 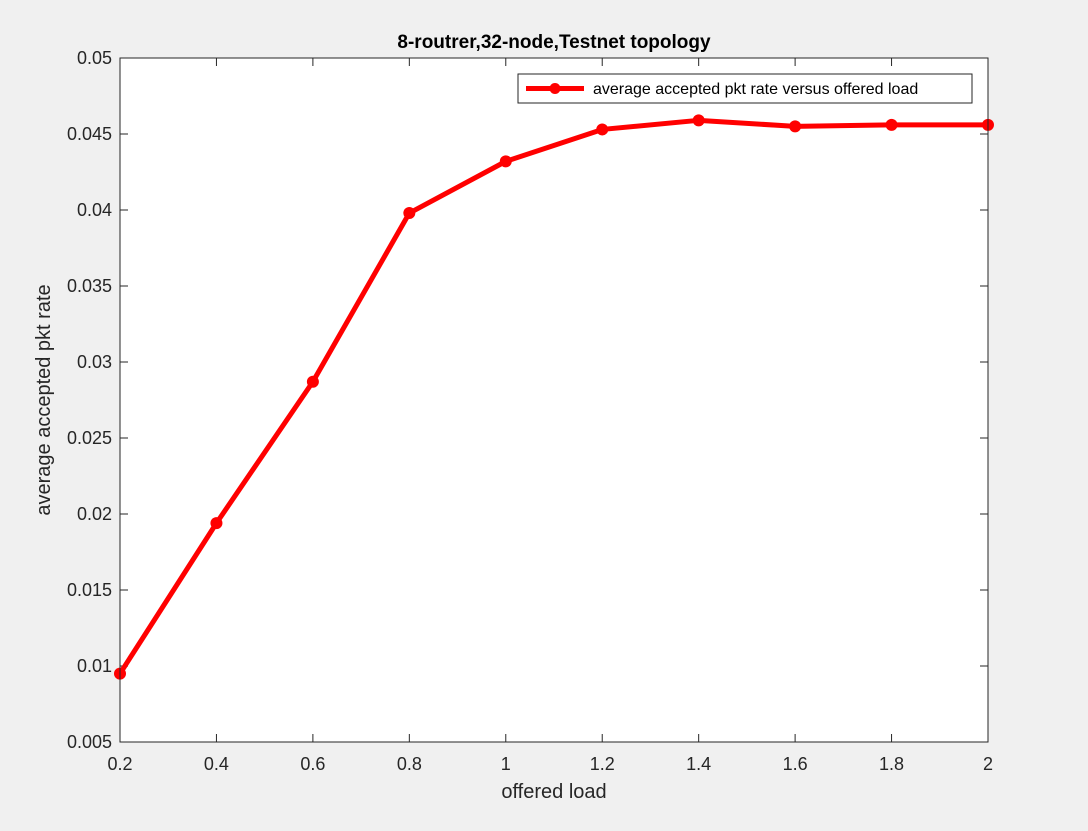 I want to click on y-tick-label: 0.025, so click(x=89, y=438).